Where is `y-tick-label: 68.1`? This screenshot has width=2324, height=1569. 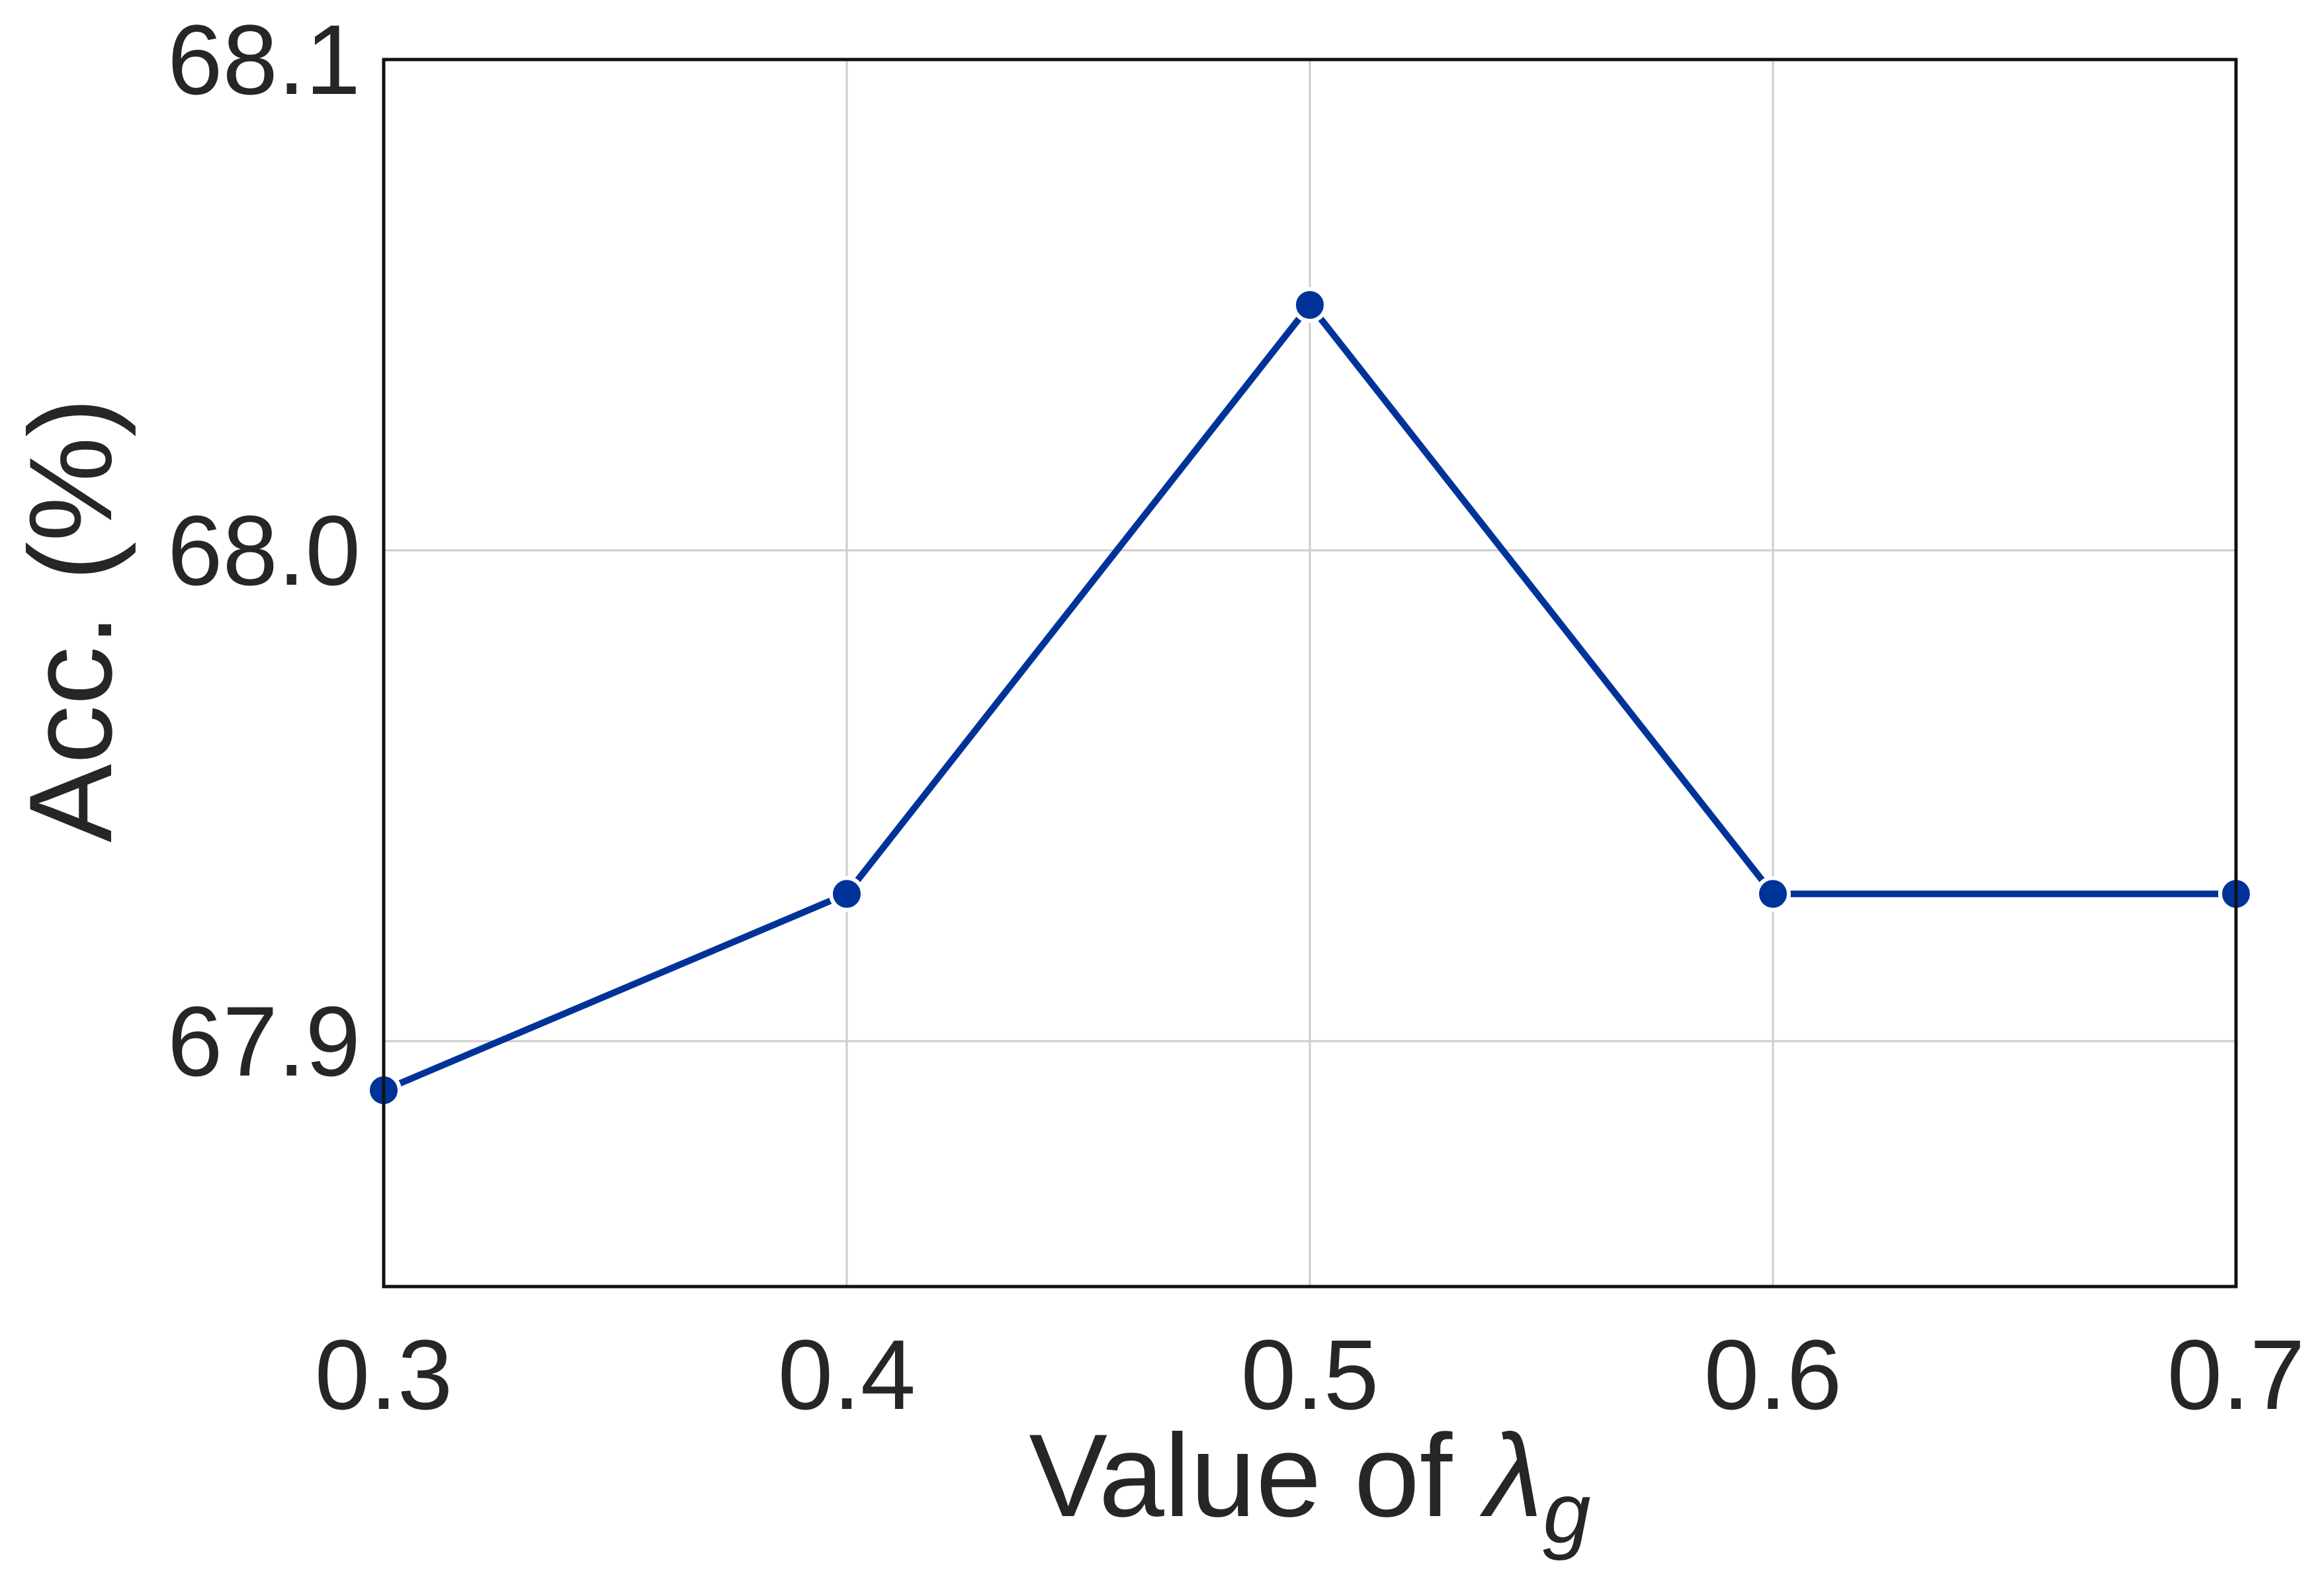 y-tick-label: 68.1 is located at coordinates (264, 59).